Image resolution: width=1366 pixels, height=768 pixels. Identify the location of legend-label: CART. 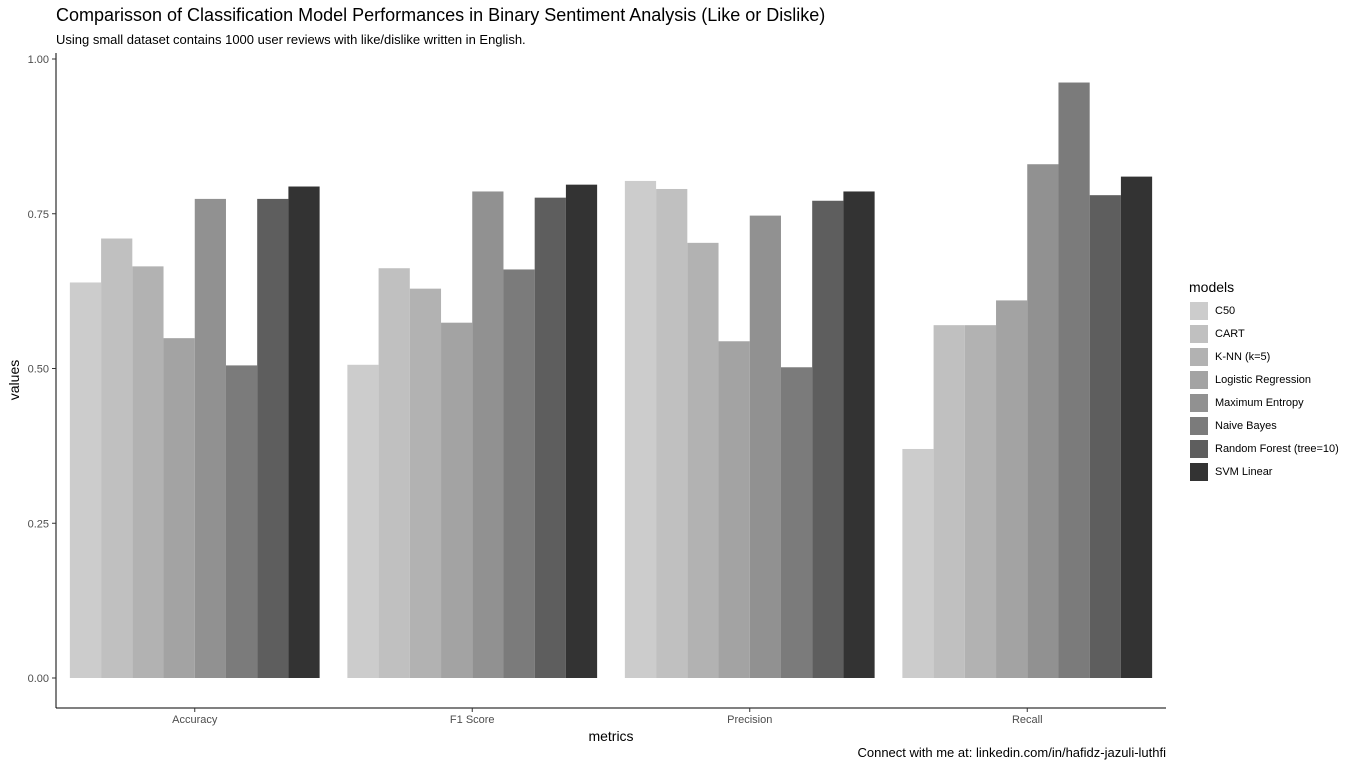
(1230, 333).